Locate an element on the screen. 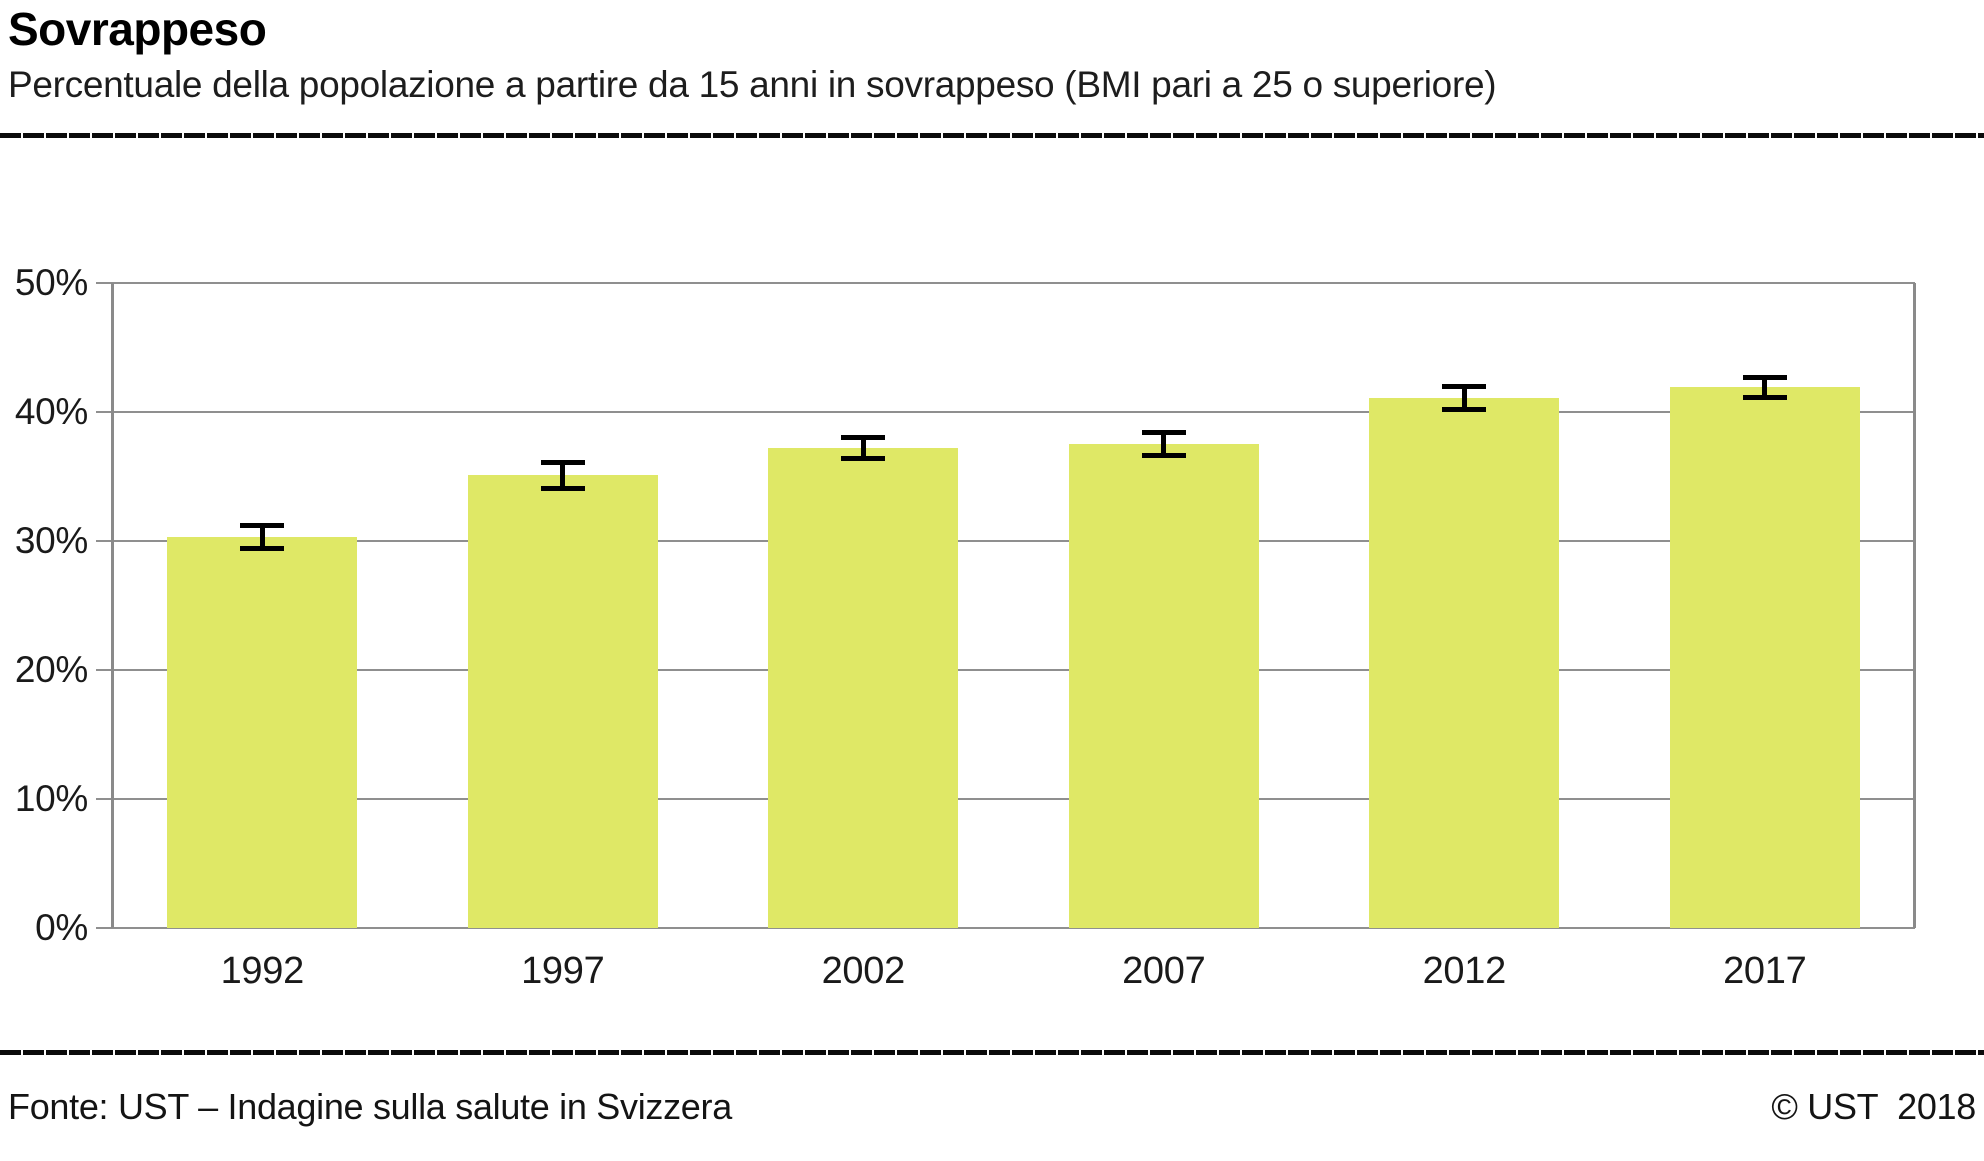 This screenshot has width=1984, height=1161. y-axis-tick-label: 10% is located at coordinates (51, 798).